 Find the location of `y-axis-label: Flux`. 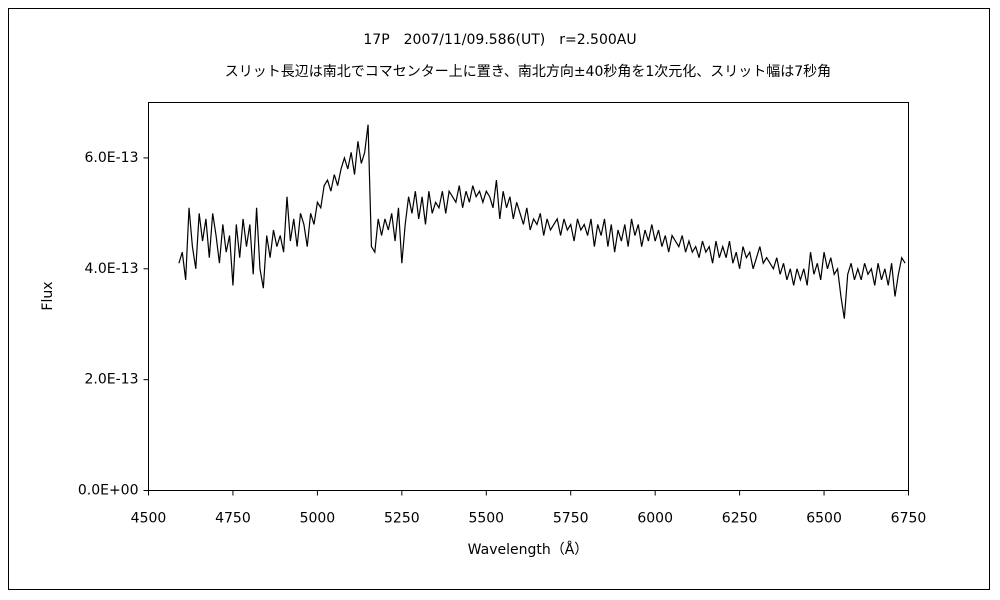

y-axis-label: Flux is located at coordinates (48, 295).